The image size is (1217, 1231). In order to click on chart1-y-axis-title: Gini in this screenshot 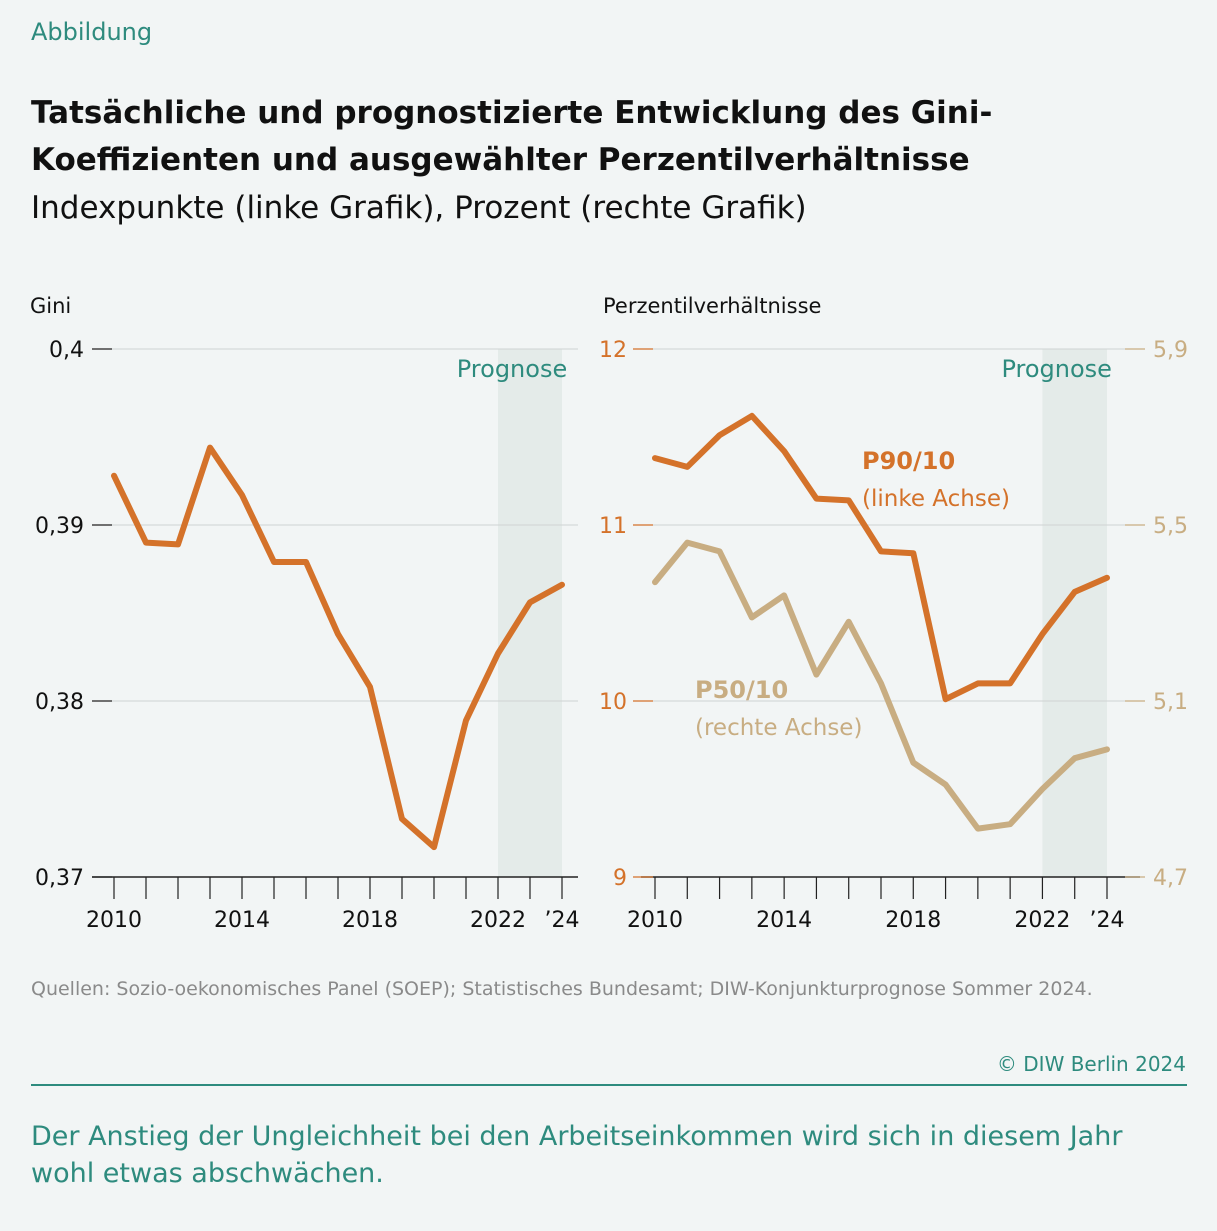, I will do `click(50, 306)`.